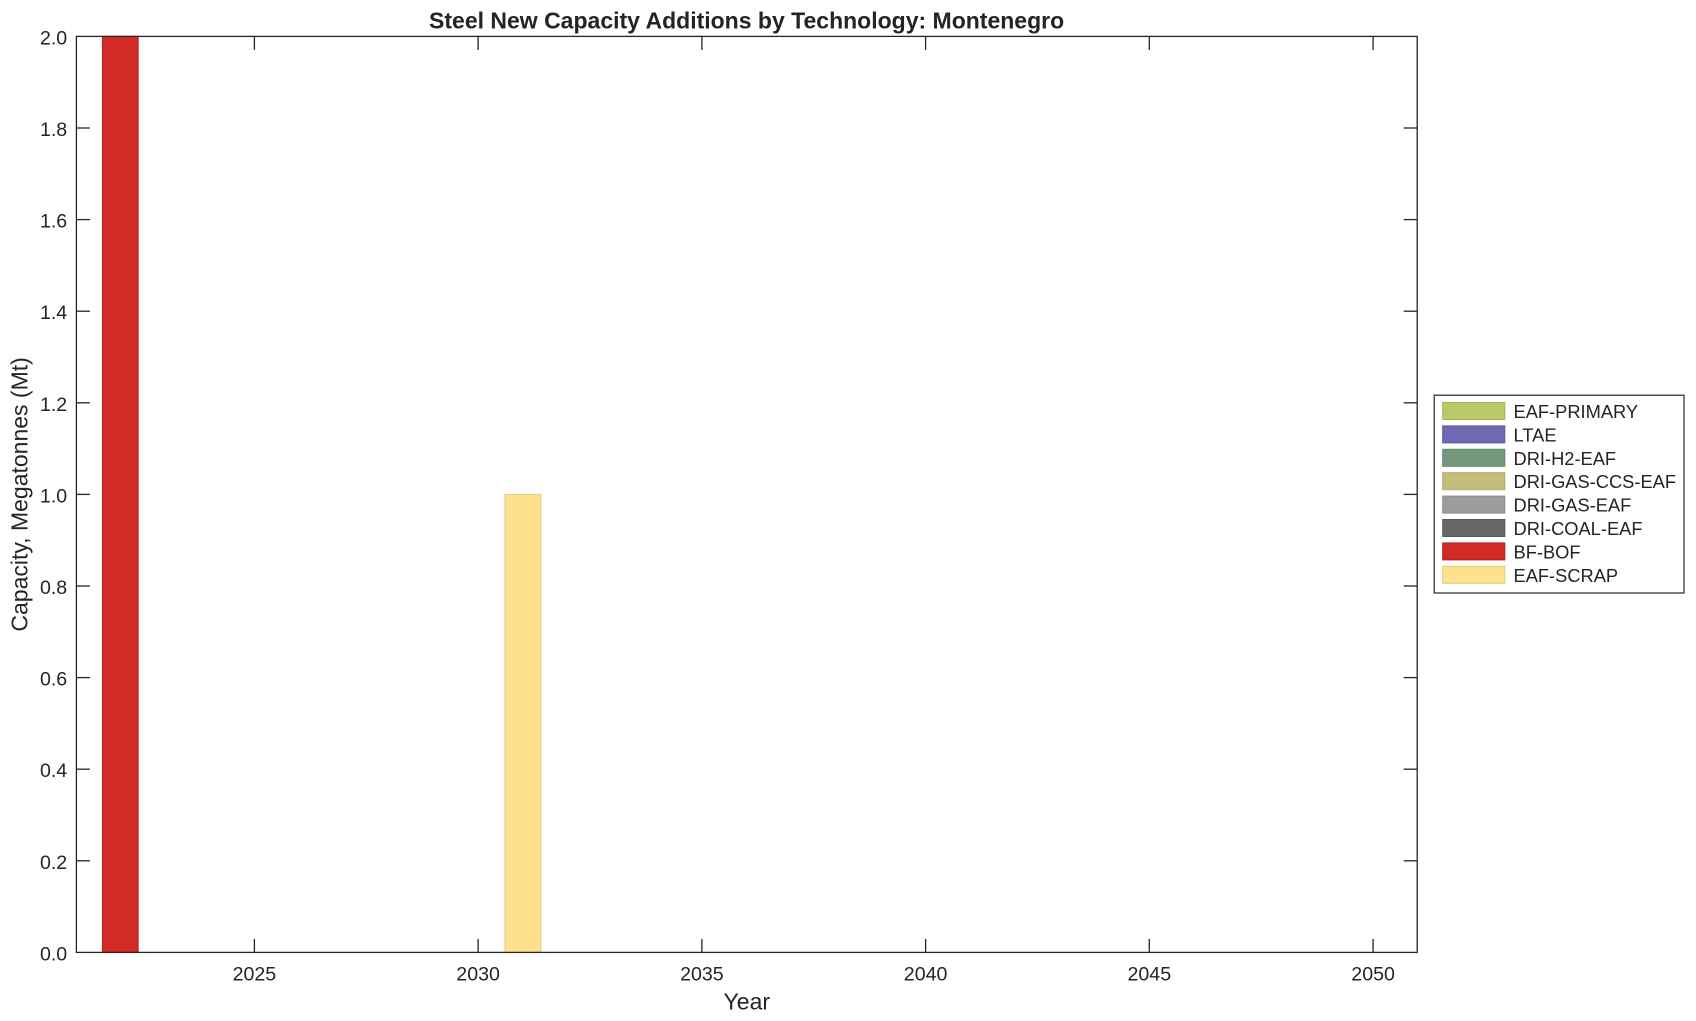 This screenshot has height=1021, width=1696. I want to click on svg-text: 2.0, so click(53, 38).